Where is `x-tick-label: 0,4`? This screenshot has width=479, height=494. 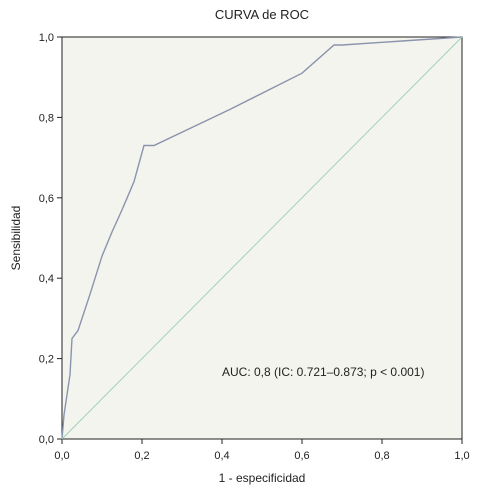 x-tick-label: 0,4 is located at coordinates (221, 456).